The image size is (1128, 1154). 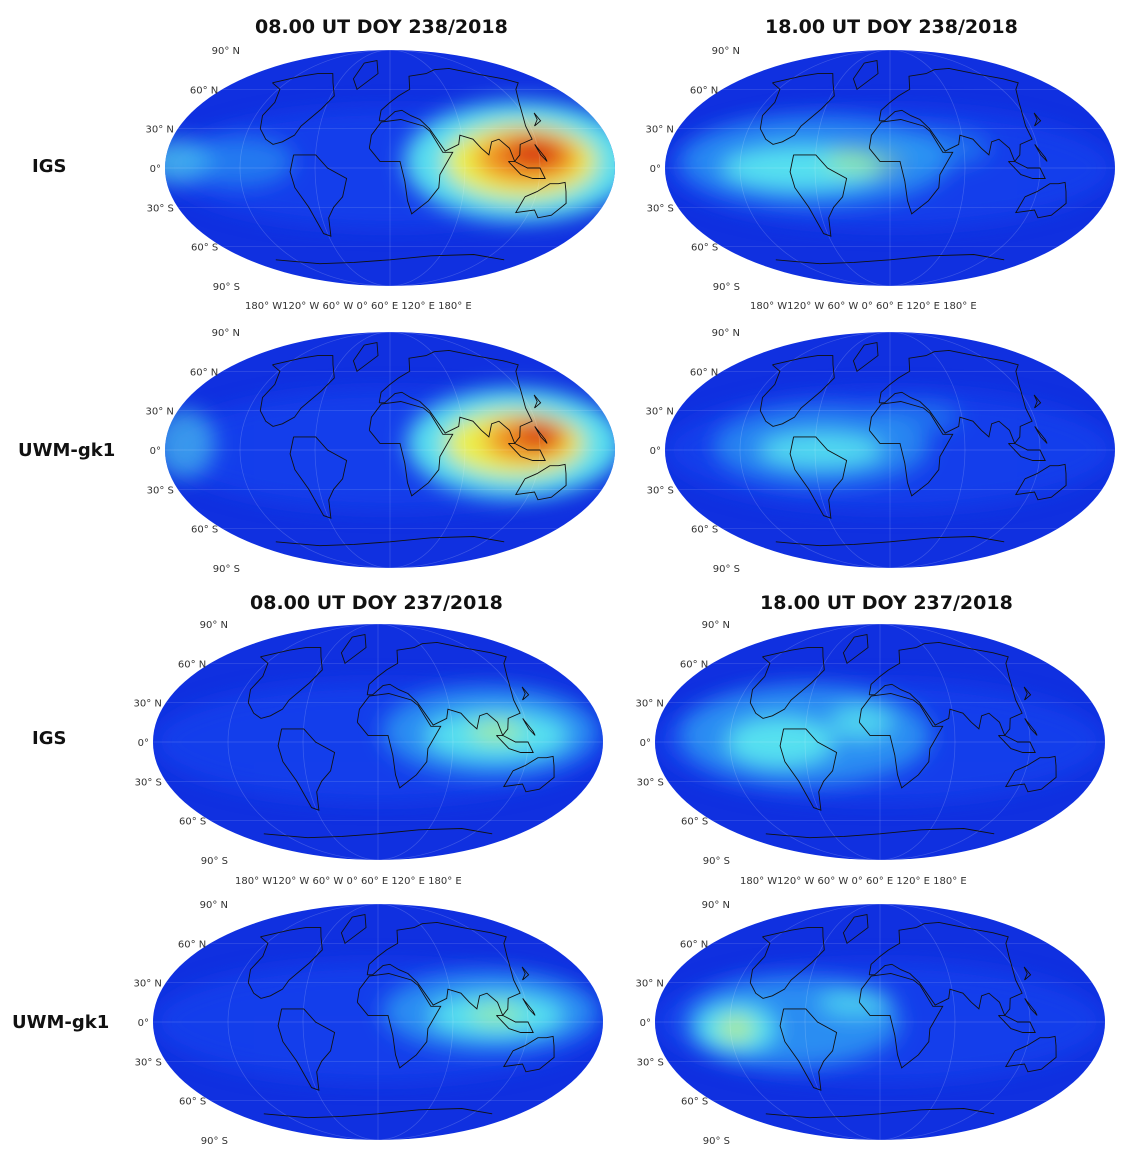 I want to click on title-top-left: 08.00 UT DOY 238/2018, so click(x=381, y=27).